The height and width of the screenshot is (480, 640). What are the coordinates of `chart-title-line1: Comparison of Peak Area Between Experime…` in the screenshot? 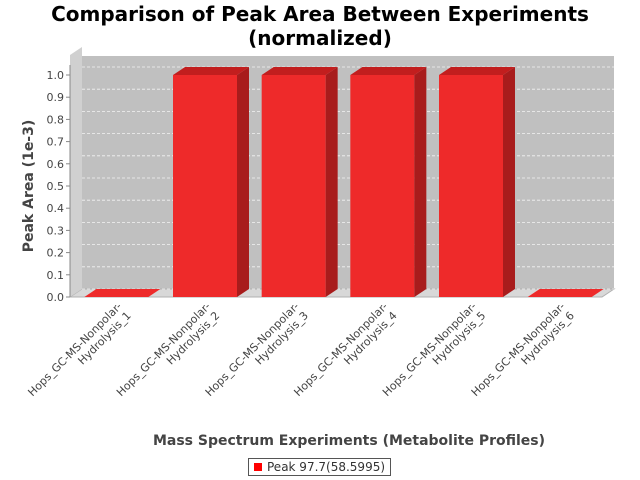 It's located at (320, 14).